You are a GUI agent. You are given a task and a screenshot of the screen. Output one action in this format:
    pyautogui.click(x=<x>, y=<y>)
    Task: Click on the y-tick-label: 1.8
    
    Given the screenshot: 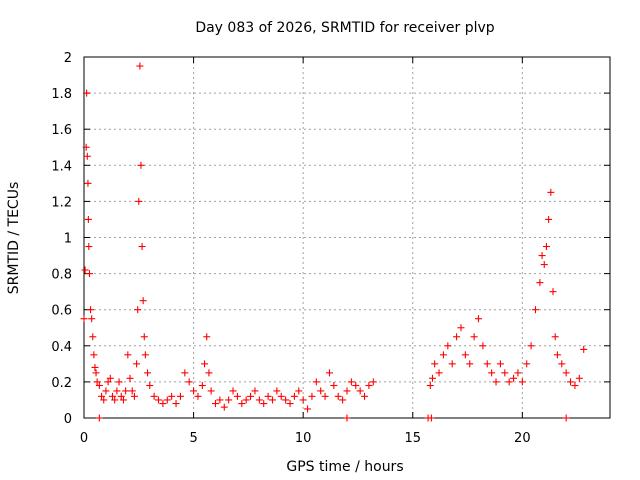 What is the action you would take?
    pyautogui.click(x=61, y=94)
    